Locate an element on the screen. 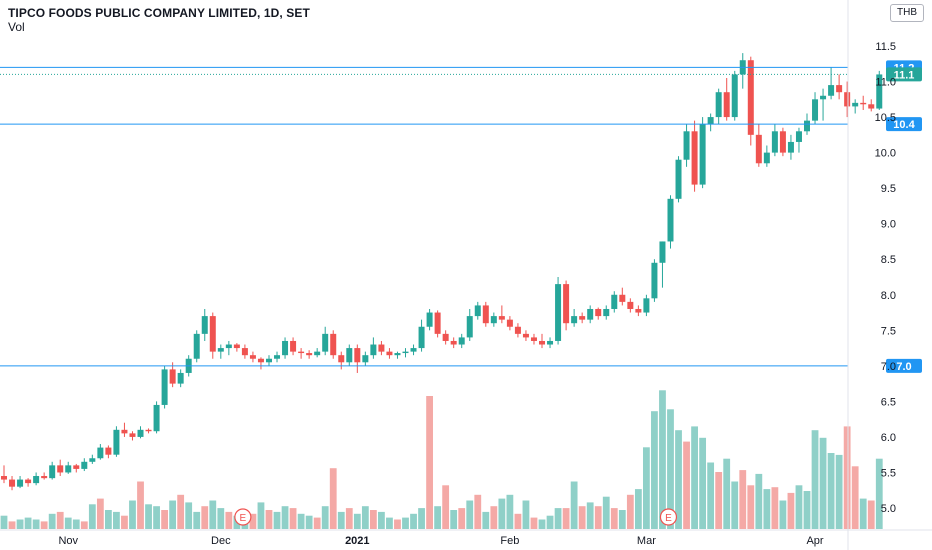 This screenshot has height=550, width=932. earnings-marker-label: E is located at coordinates (243, 518).